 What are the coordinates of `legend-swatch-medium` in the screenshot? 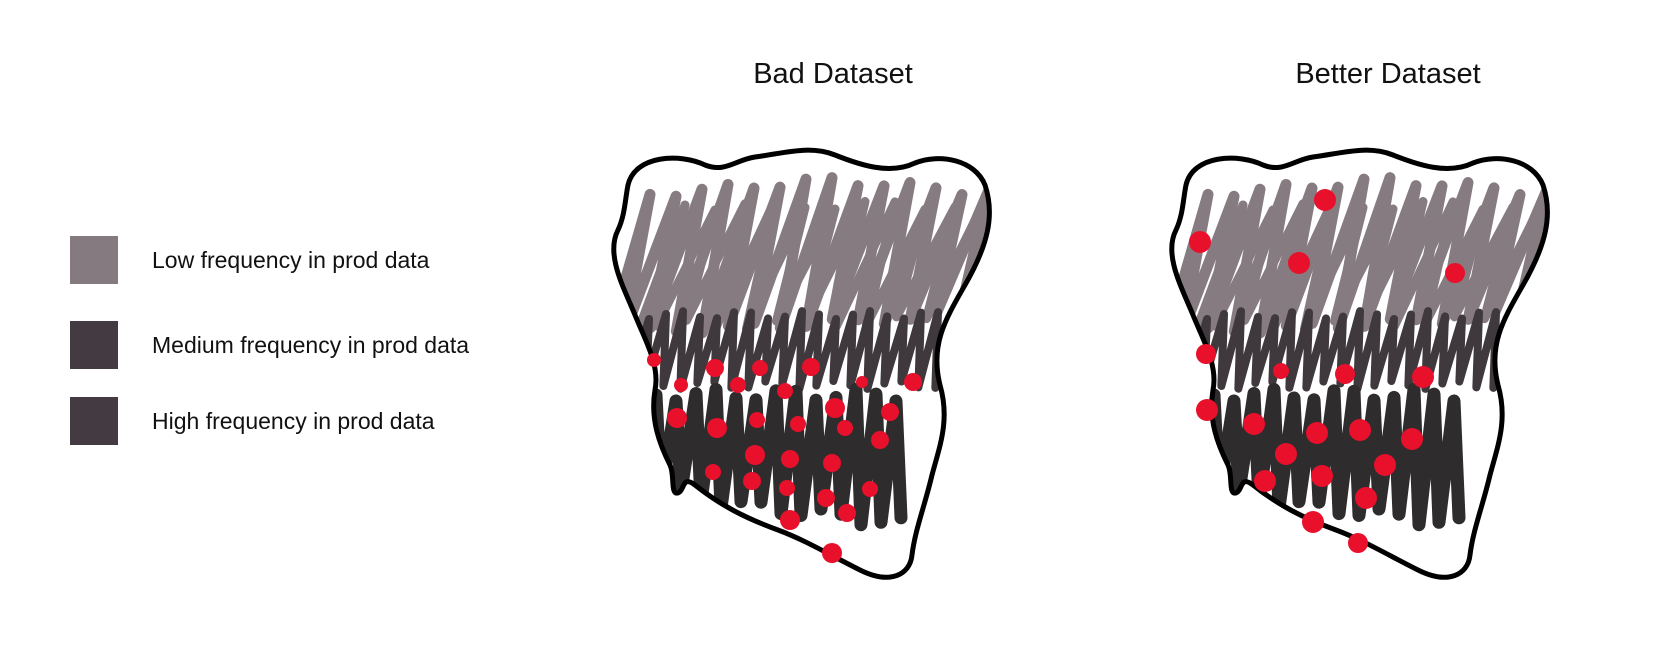 It's located at (94, 345).